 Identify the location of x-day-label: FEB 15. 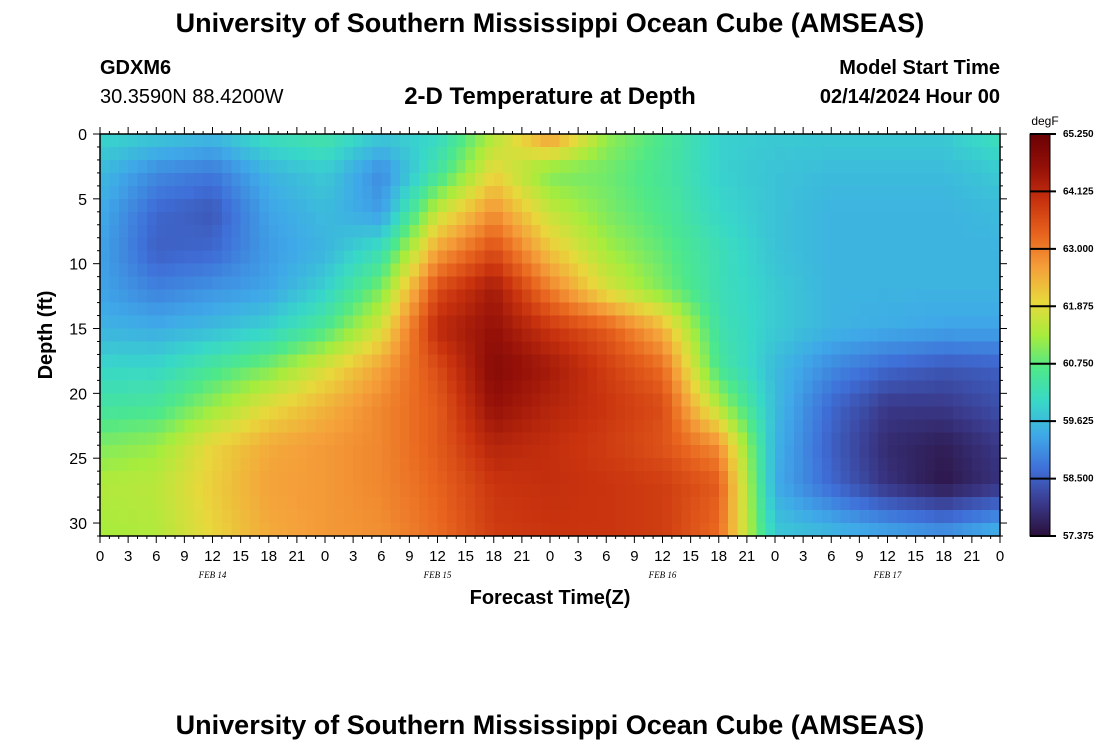
(437, 575).